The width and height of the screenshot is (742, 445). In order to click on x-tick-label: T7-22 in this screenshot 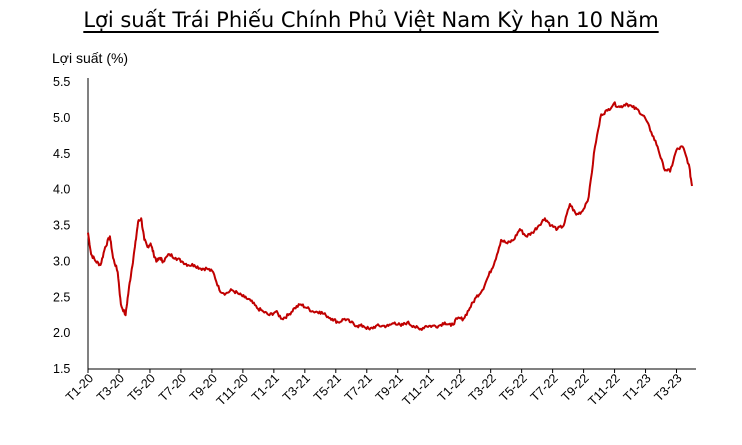, I will do `click(544, 387)`.